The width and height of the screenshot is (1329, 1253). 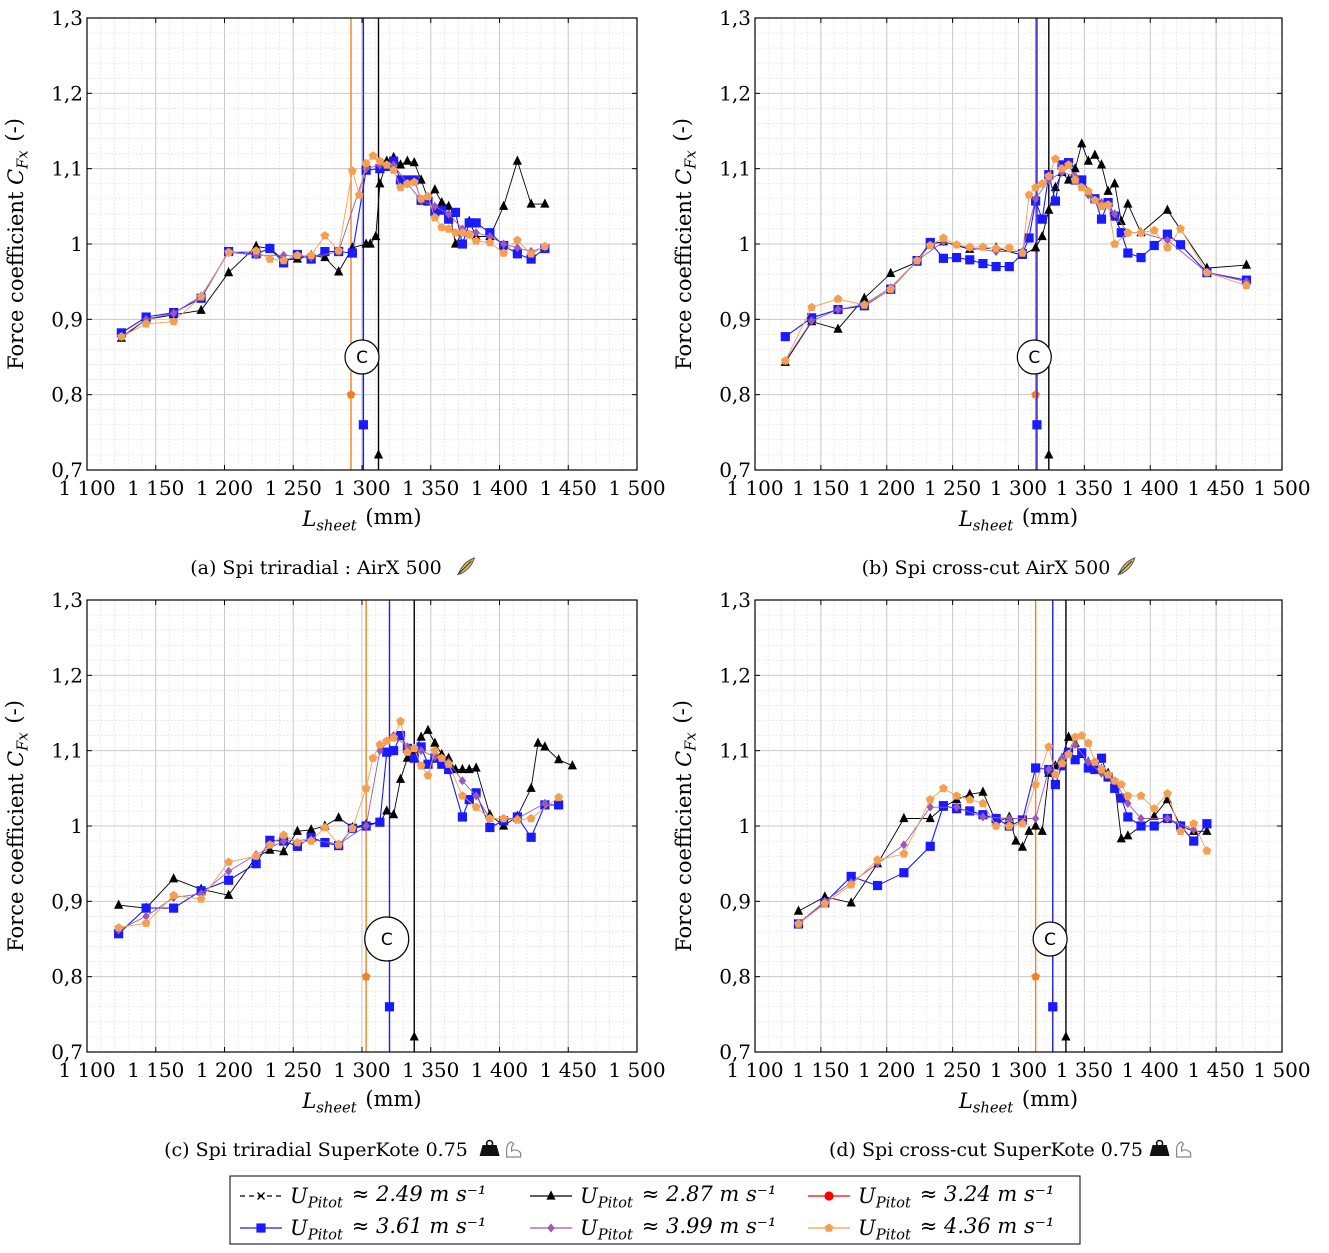 I want to click on legend-label: UPitot ≈ 3.61 m s⁻¹, so click(x=388, y=1228).